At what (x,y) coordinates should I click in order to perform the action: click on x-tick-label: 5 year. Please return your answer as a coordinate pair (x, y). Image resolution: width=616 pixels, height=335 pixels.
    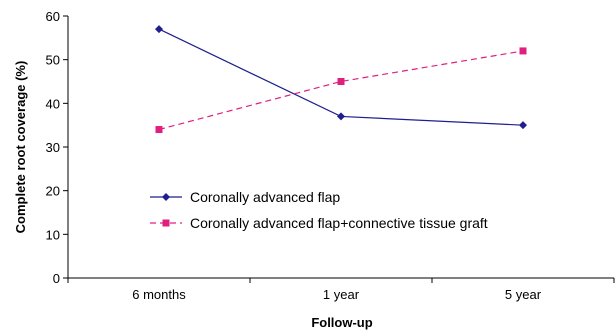
    Looking at the image, I should click on (523, 294).